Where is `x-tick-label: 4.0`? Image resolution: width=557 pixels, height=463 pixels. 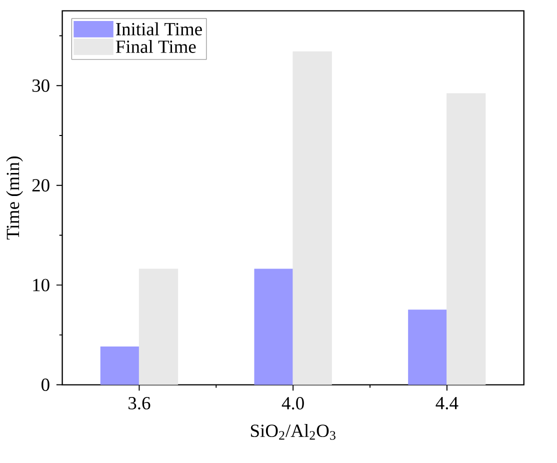 x-tick-label: 4.0 is located at coordinates (293, 403).